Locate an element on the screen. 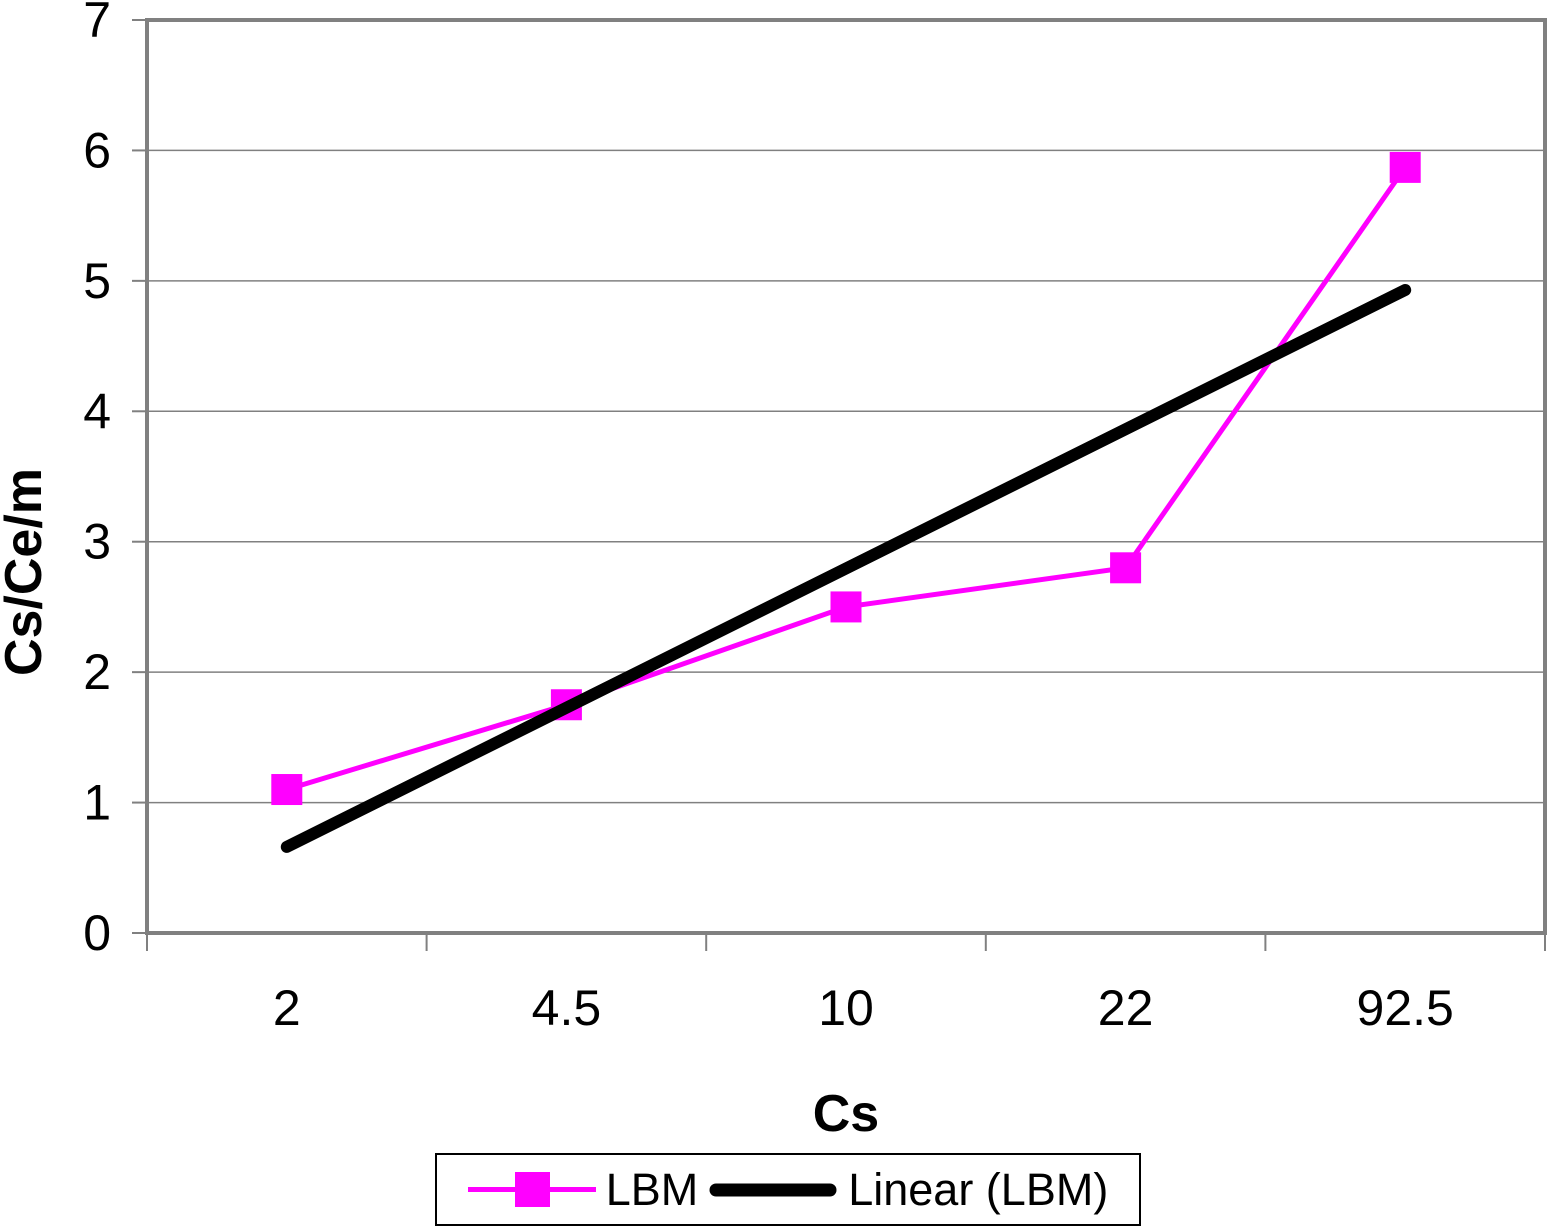  y-axis-title: Cs/Ce/m is located at coordinates (26, 572).